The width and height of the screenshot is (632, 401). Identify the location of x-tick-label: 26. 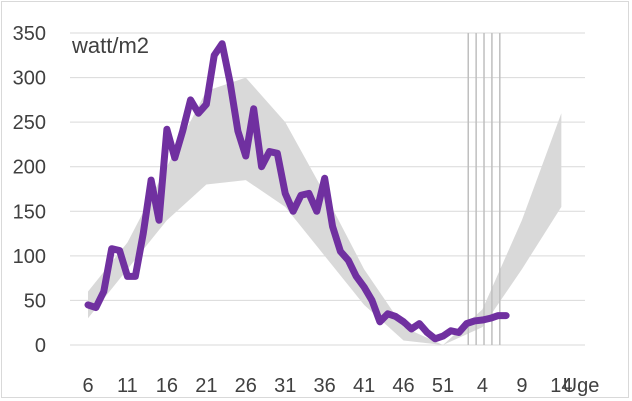
(246, 386).